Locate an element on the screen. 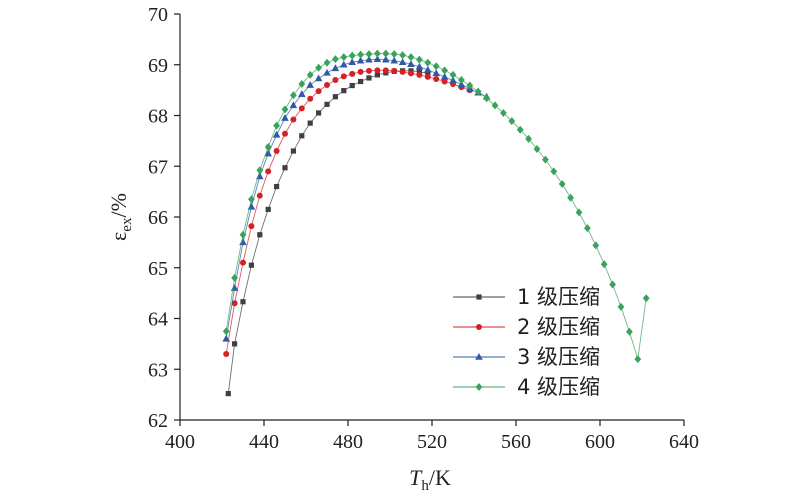  x-tick-label: 480 is located at coordinates (348, 442).